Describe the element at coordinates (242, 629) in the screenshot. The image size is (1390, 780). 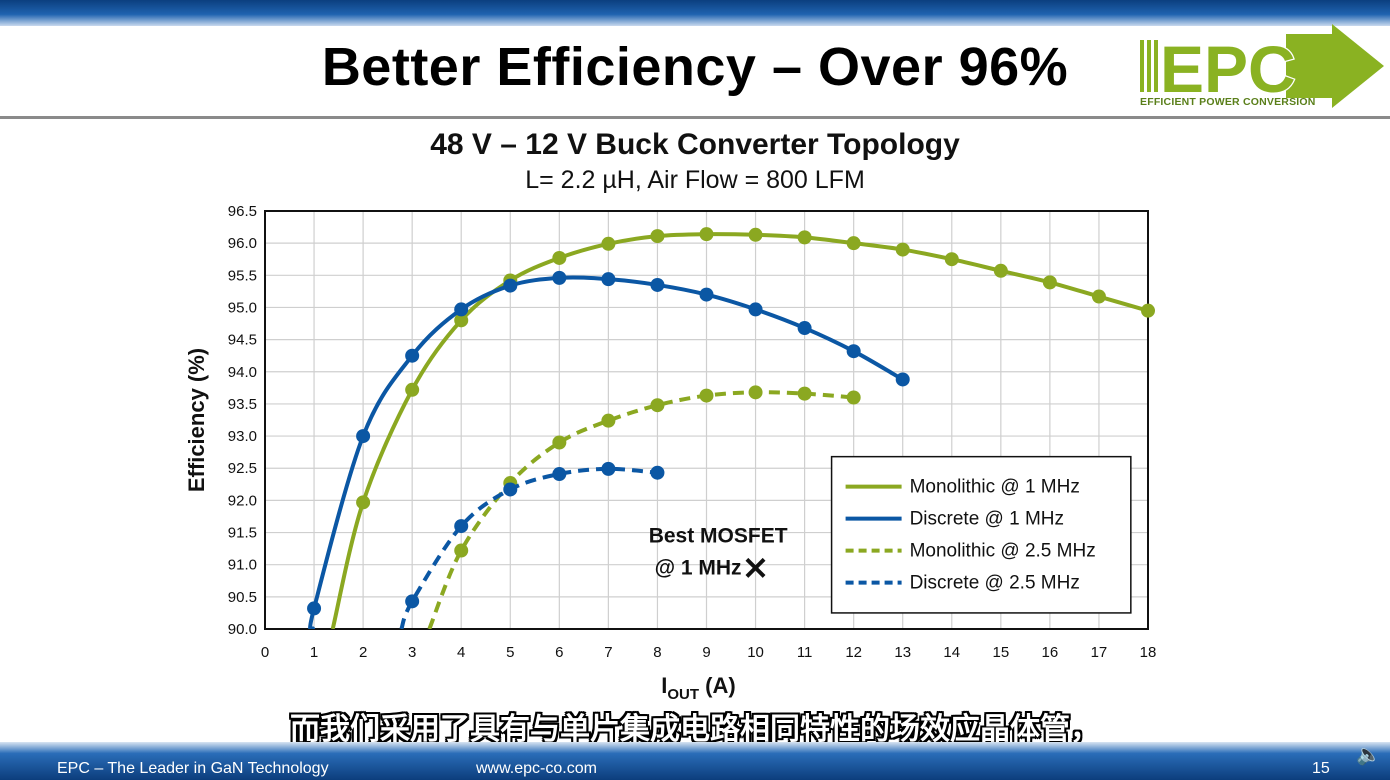
I see `y-tick-label: 90.0` at that location.